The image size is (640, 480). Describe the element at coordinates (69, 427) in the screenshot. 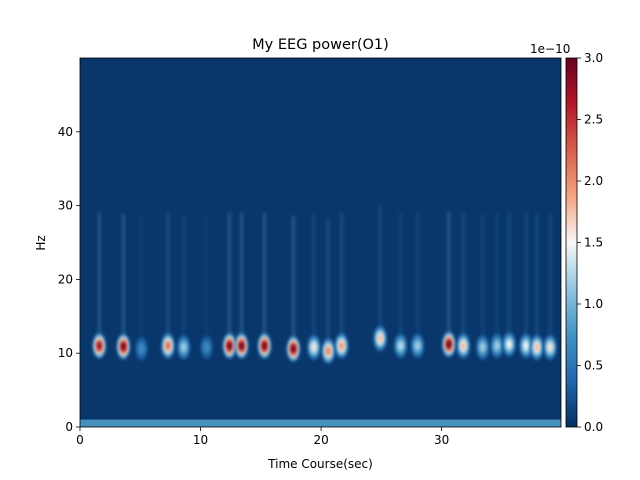

I see `y-tick-label: 0` at that location.